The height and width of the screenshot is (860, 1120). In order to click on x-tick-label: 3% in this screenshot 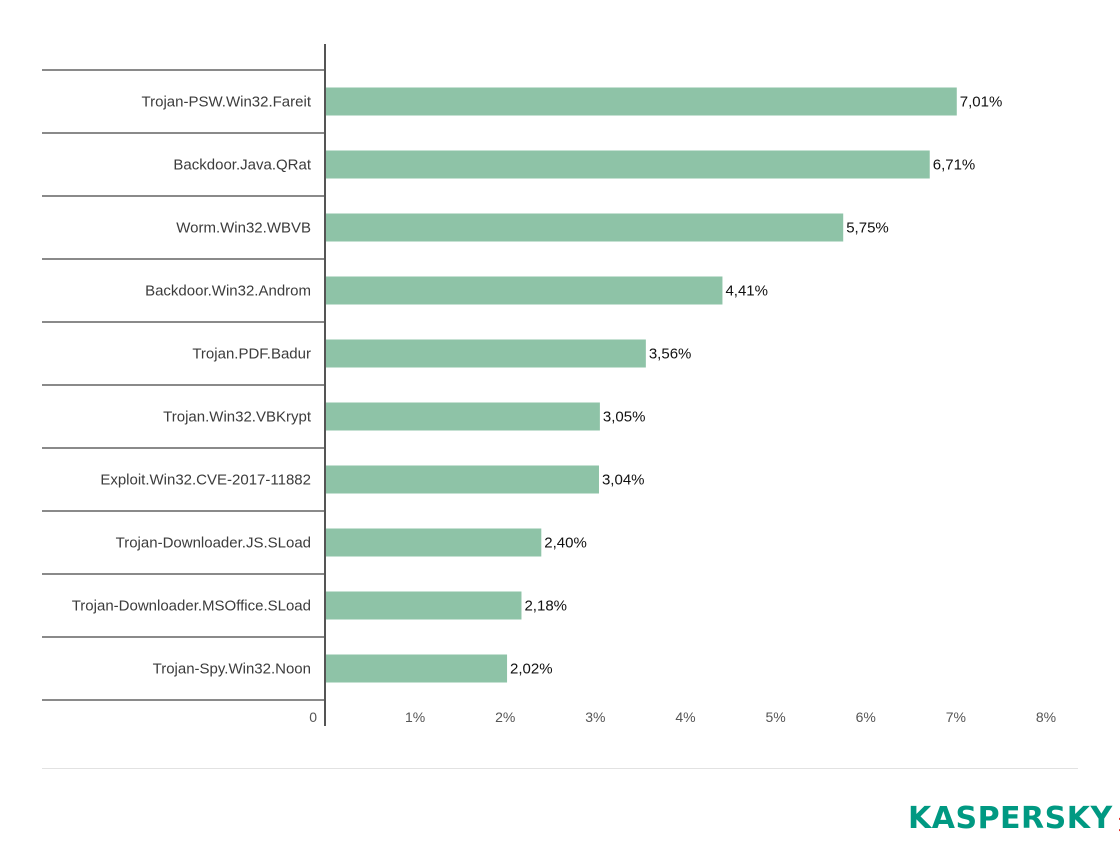, I will do `click(595, 717)`.